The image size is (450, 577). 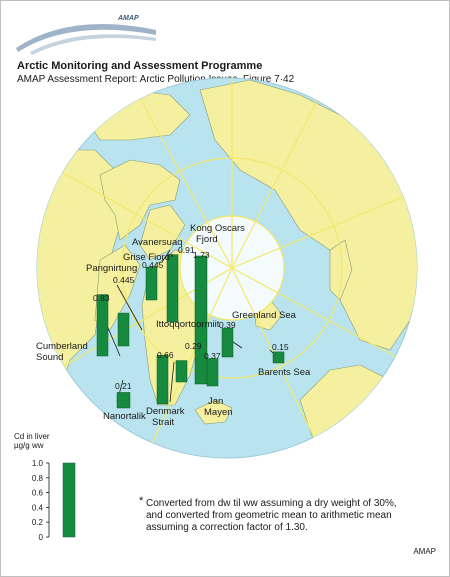 What do you see at coordinates (212, 356) in the screenshot?
I see `value-label-jan: 0.37` at bounding box center [212, 356].